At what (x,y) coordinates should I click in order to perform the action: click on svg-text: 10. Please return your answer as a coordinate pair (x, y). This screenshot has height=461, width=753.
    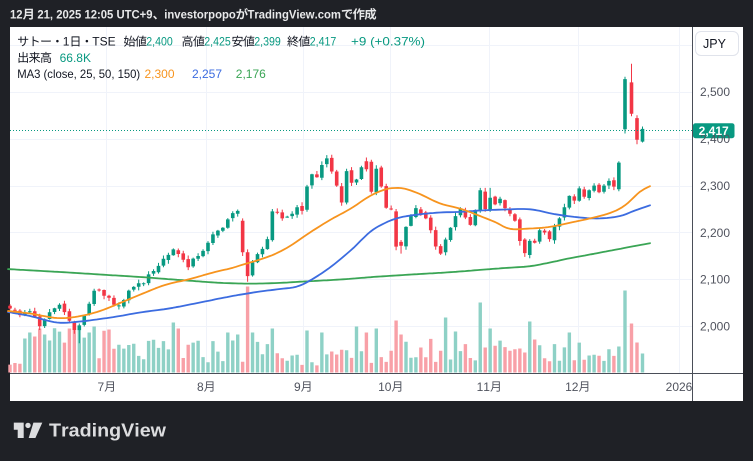
    Looking at the image, I should click on (385, 387).